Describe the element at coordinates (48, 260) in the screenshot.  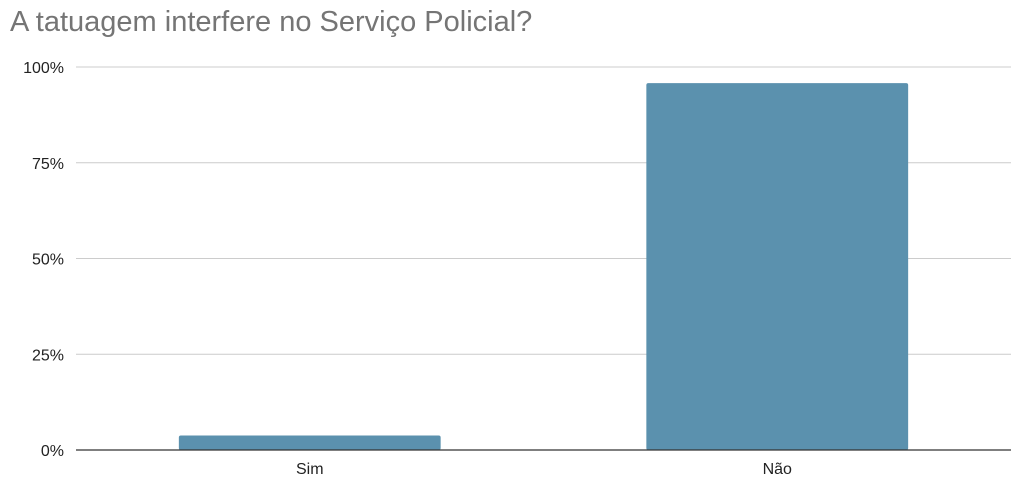
I see `y-tick-label: 50%` at that location.